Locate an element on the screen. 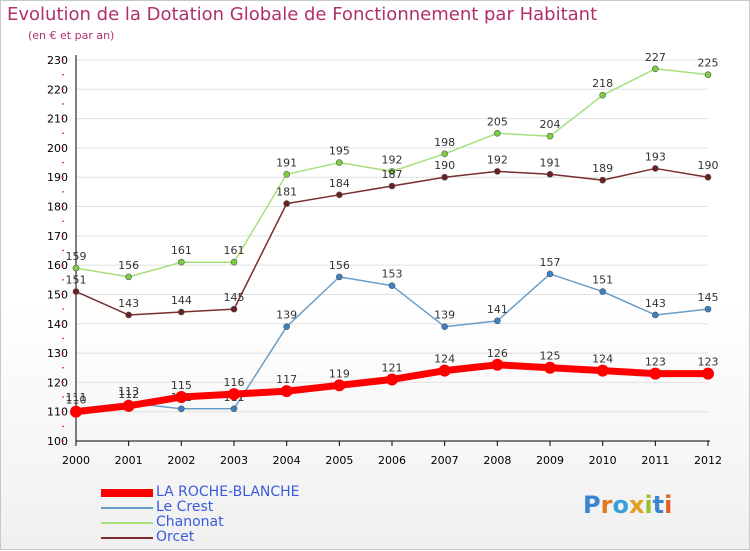 Image resolution: width=750 pixels, height=551 pixels. data-label: 227 is located at coordinates (655, 57).